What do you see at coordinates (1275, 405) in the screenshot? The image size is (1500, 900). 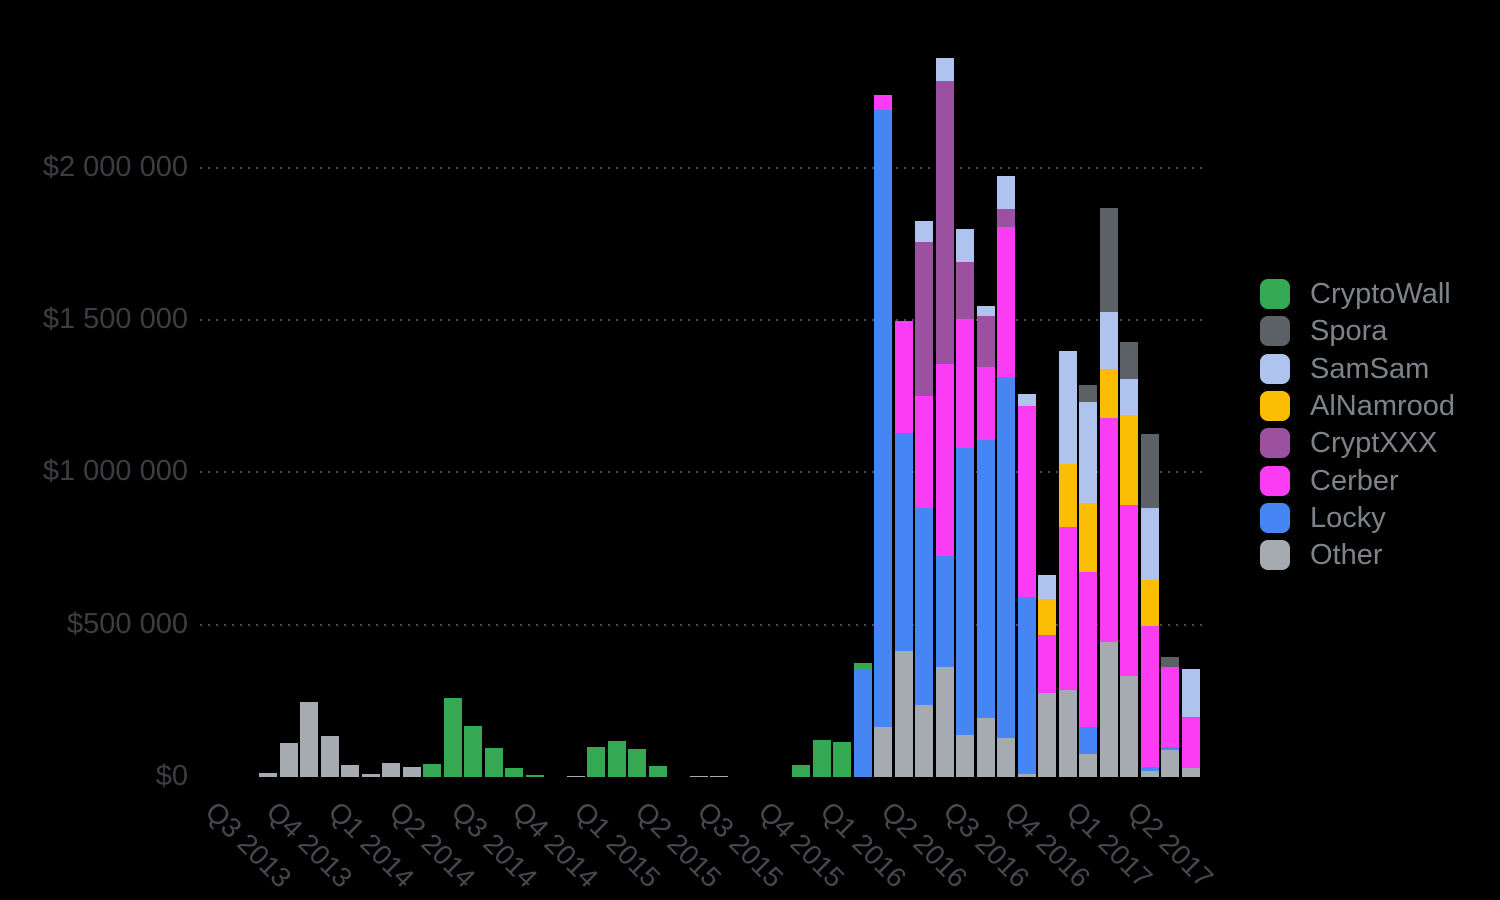 I see `legend-swatch-icon` at bounding box center [1275, 405].